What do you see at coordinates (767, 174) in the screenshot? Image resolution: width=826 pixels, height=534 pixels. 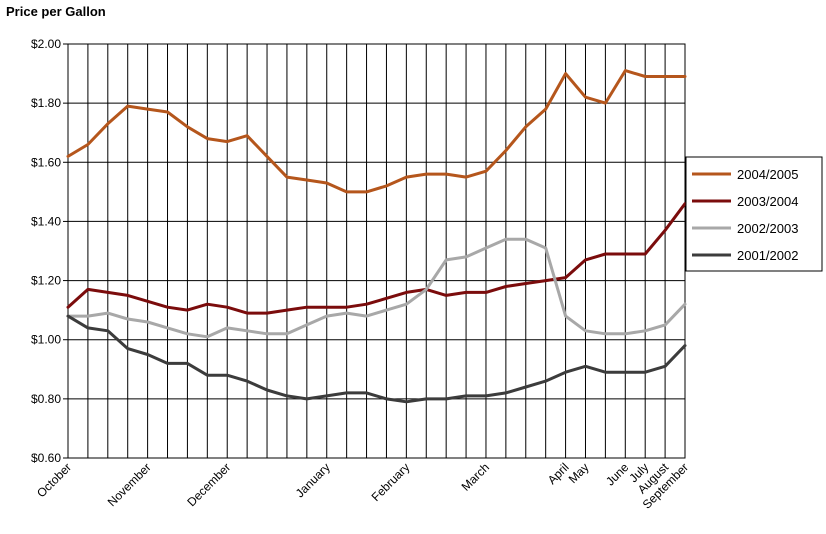 I see `legend-label: 2004/2005` at bounding box center [767, 174].